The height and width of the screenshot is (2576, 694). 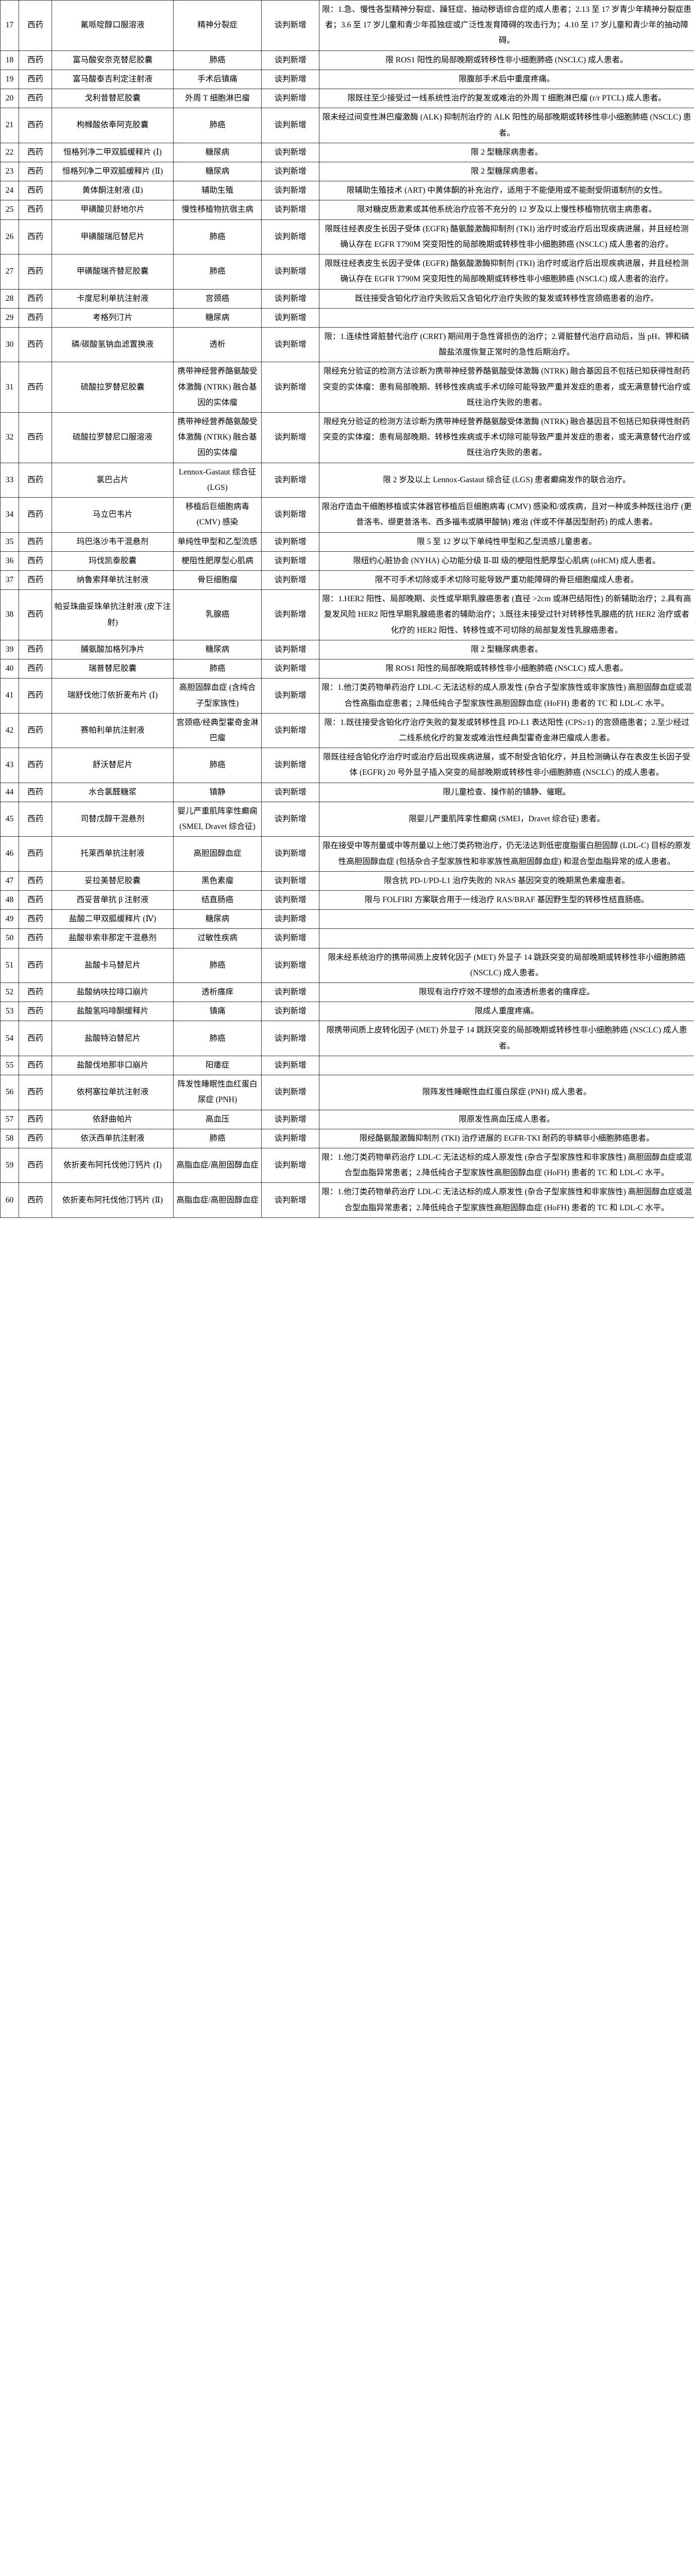 What do you see at coordinates (113, 318) in the screenshot?
I see `drug-name-cell: 考格列汀片` at bounding box center [113, 318].